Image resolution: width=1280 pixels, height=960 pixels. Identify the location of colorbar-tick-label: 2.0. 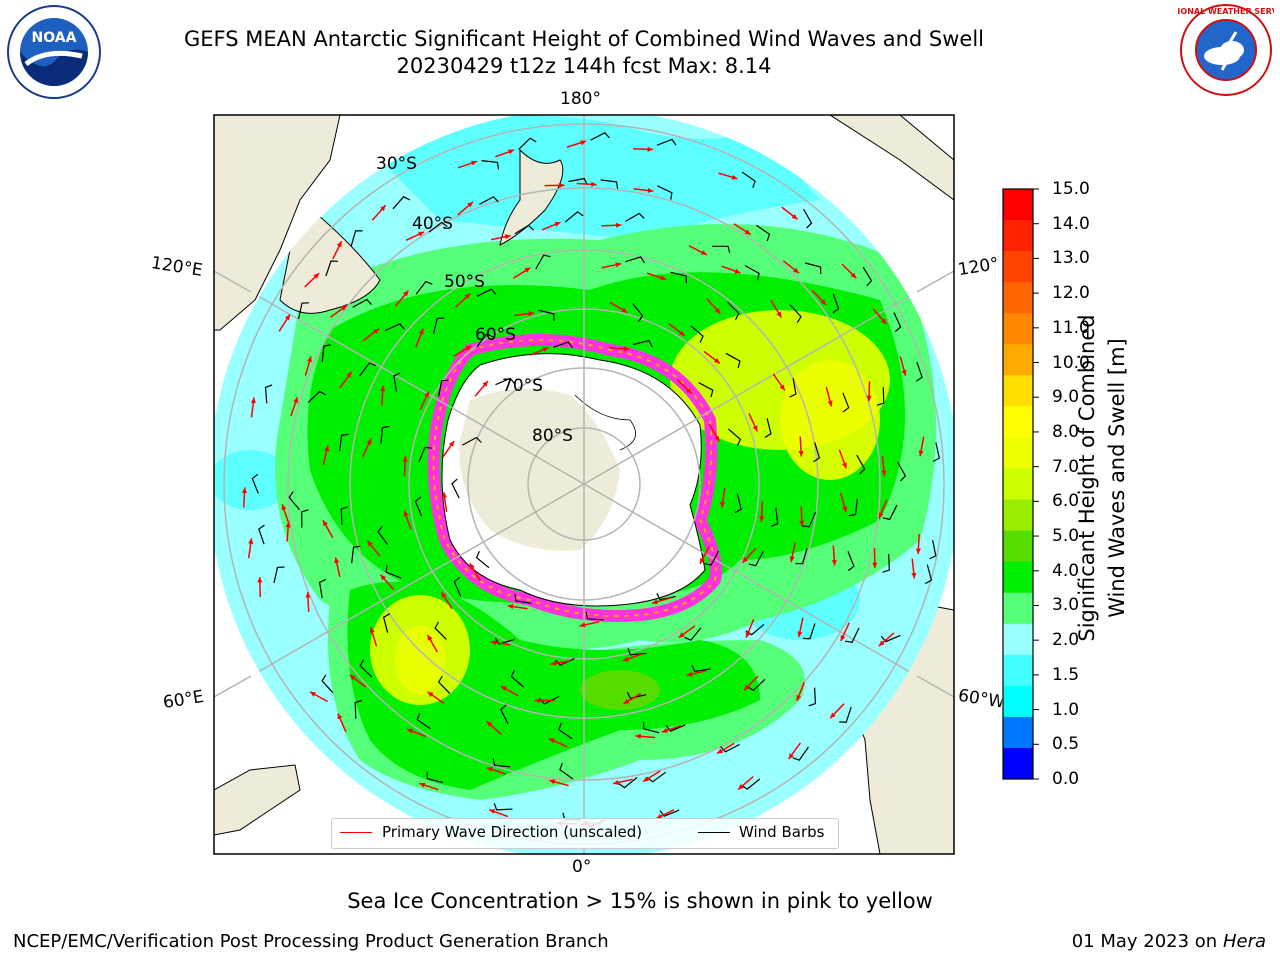
(1066, 640).